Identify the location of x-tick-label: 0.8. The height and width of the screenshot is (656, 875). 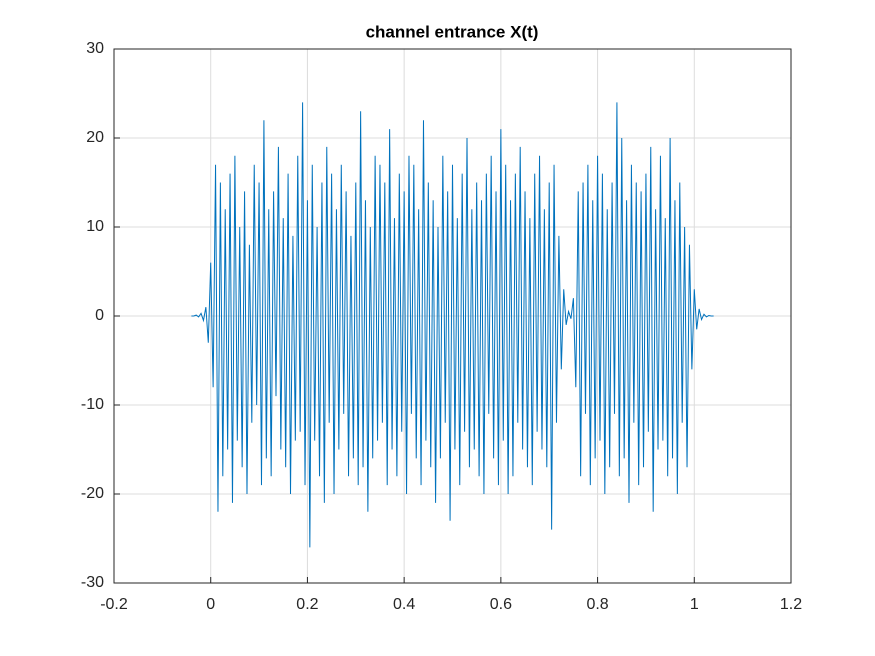
(597, 604).